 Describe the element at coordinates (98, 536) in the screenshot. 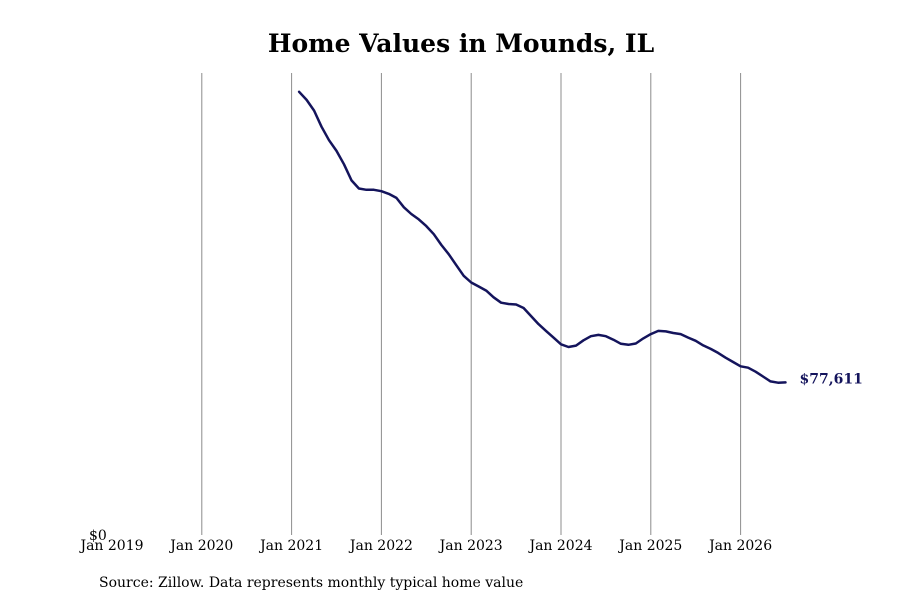

I see `y-axis-zero-label: $0` at that location.